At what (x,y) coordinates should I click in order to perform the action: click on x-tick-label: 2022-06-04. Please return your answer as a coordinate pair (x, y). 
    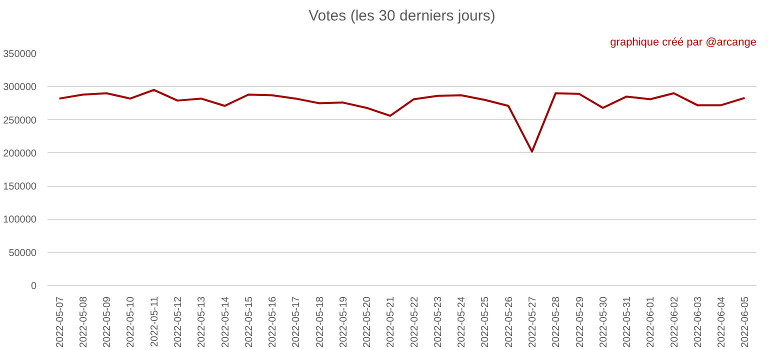
    Looking at the image, I should click on (722, 322).